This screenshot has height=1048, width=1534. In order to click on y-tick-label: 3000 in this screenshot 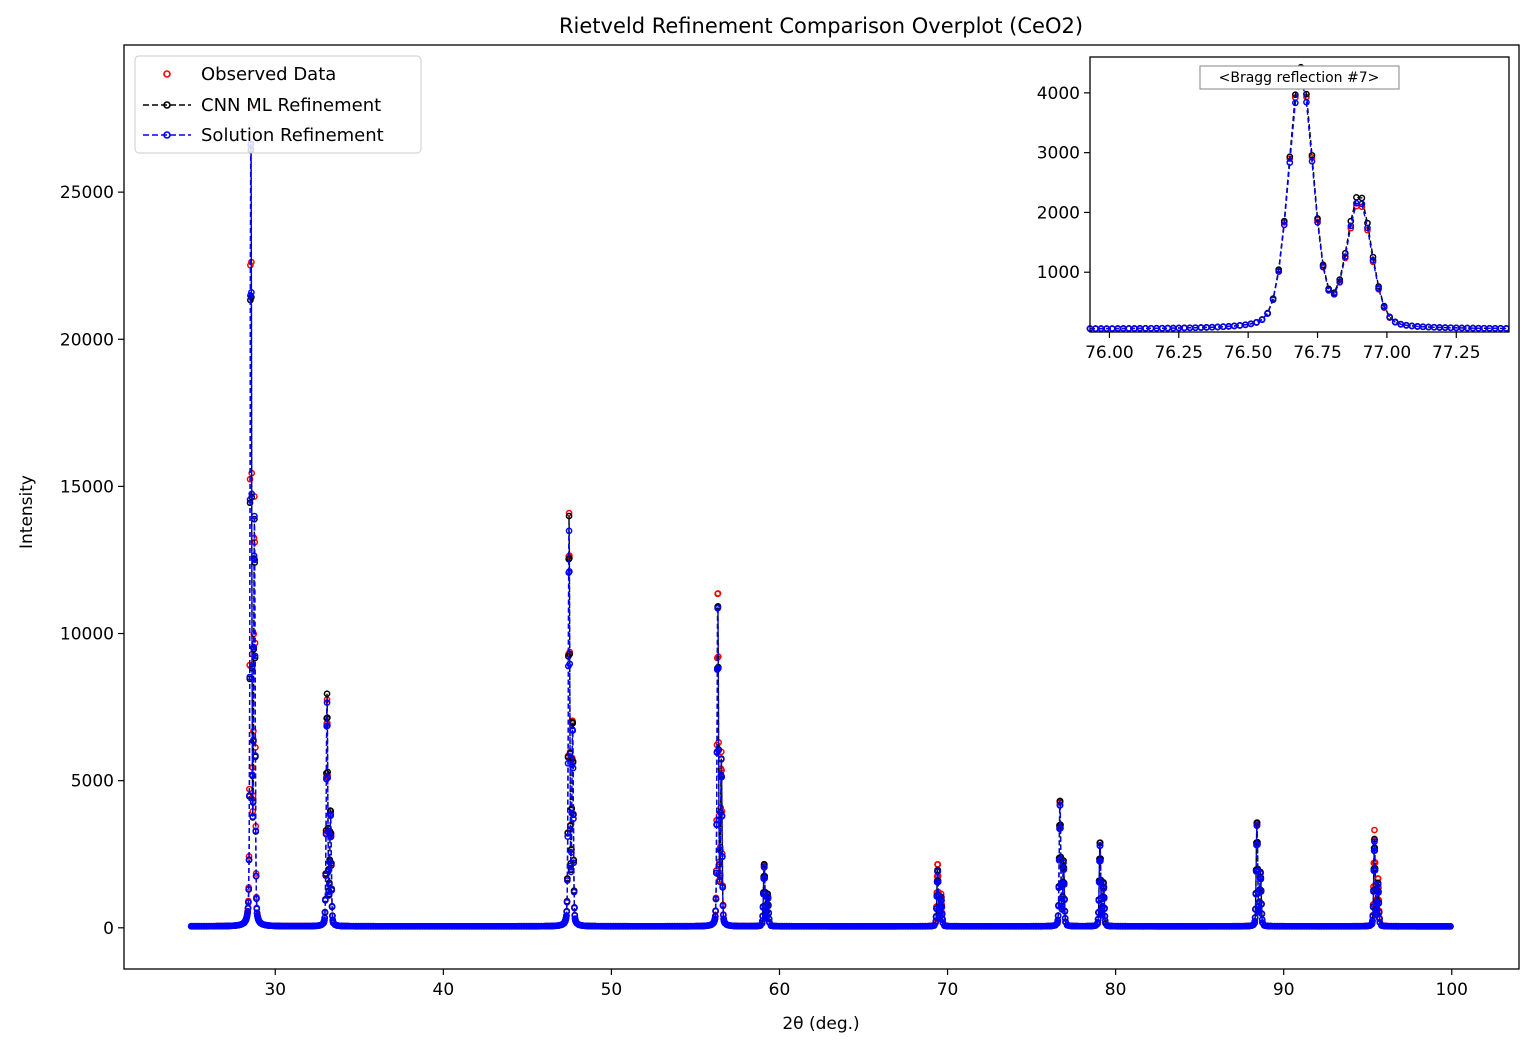, I will do `click(1058, 154)`.